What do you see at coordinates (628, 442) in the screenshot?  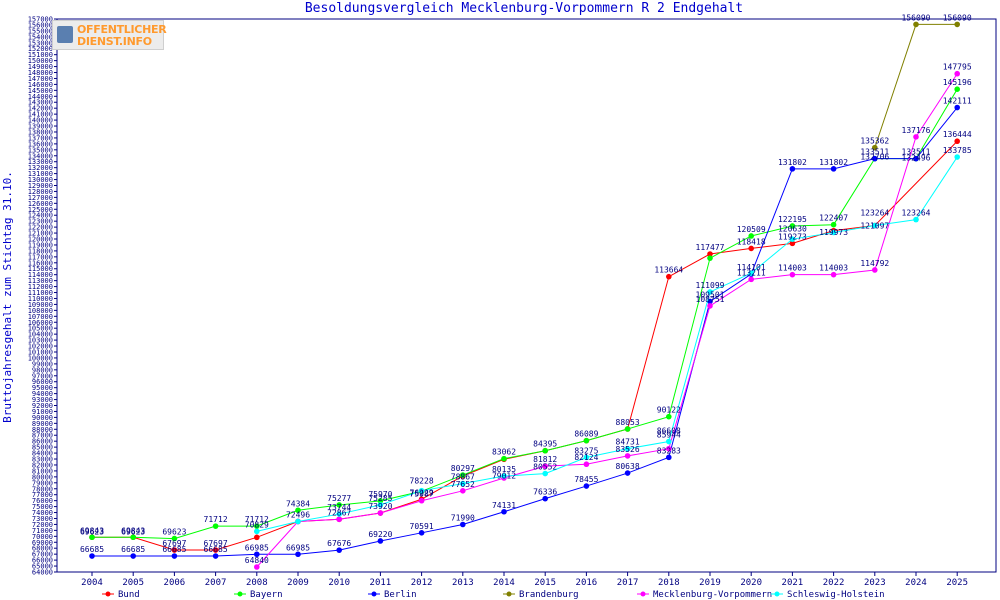 I see `data-label: 84731` at bounding box center [628, 442].